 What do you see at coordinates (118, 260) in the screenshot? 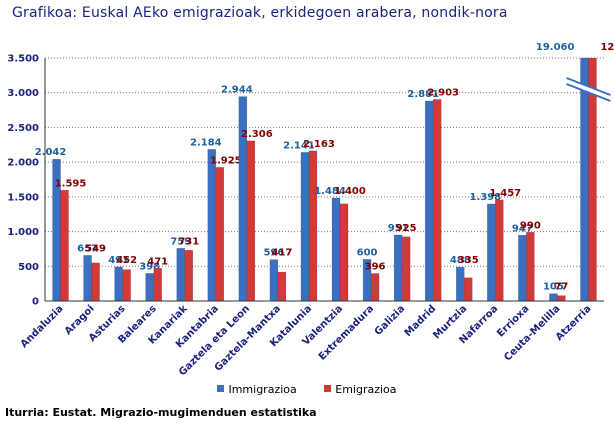
I see `data-label-immigrazioa: 491` at bounding box center [118, 260].